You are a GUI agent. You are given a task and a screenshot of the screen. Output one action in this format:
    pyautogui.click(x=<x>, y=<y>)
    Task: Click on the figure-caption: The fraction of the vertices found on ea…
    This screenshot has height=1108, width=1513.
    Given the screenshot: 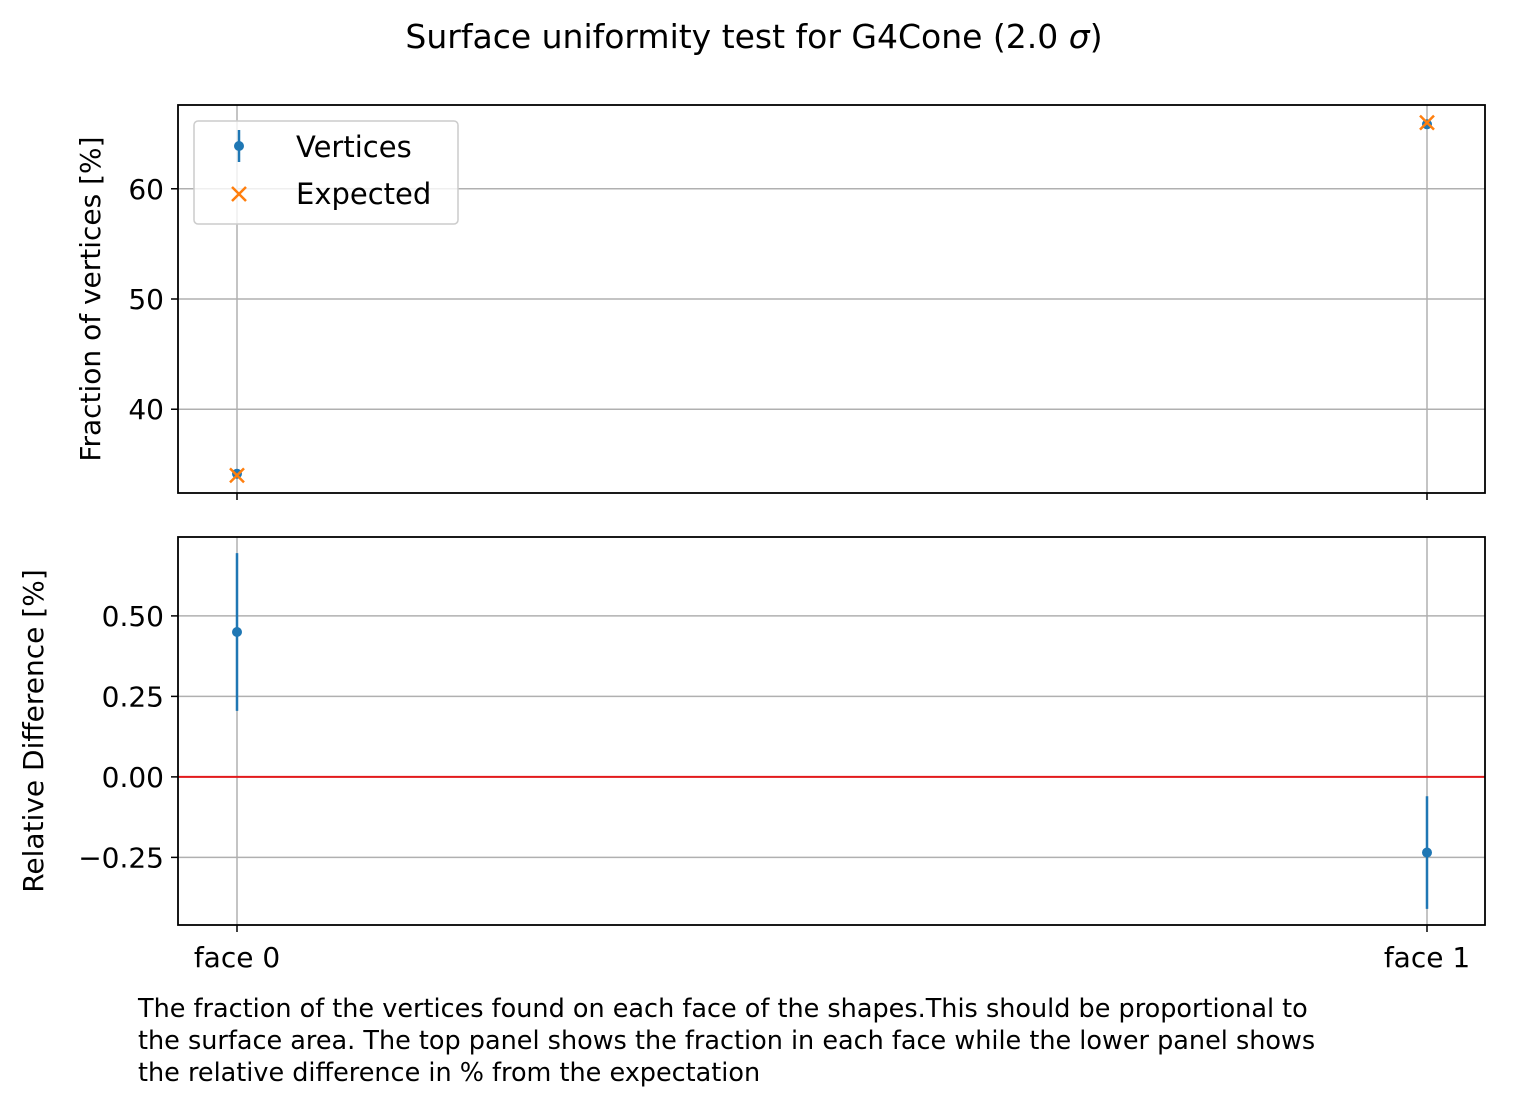 What is the action you would take?
    pyautogui.click(x=823, y=1041)
    